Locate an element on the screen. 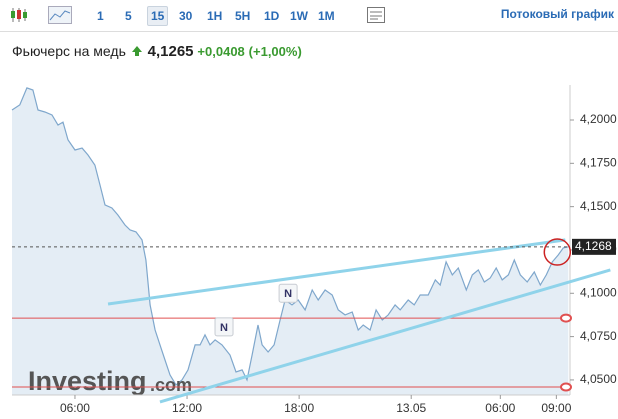  watermark: Investing is located at coordinates (87, 381).